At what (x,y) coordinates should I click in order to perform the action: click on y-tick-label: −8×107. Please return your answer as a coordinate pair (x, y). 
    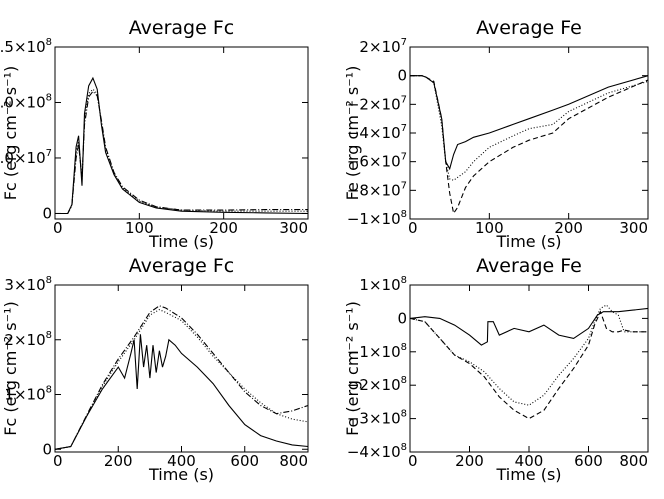
    Looking at the image, I should click on (377, 189).